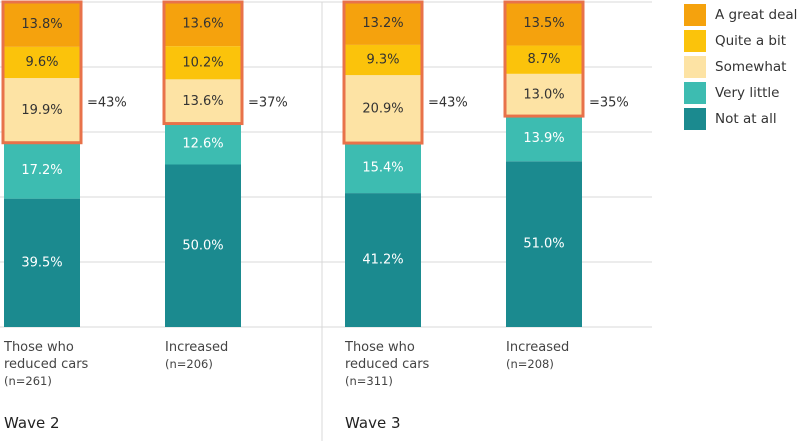 The height and width of the screenshot is (441, 800). I want to click on value-label: 19.9%, so click(41, 110).